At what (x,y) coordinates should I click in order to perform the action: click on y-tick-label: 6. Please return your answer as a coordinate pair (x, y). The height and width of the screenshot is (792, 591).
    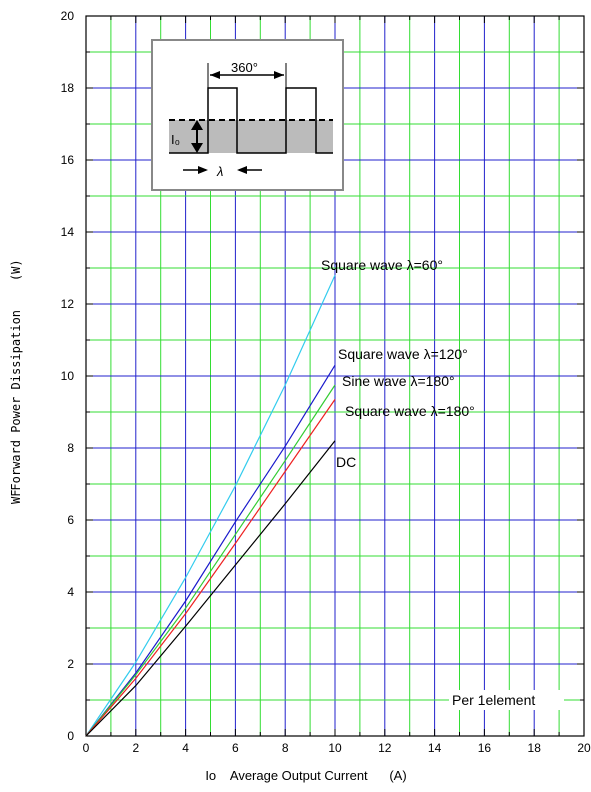
    Looking at the image, I should click on (70, 520).